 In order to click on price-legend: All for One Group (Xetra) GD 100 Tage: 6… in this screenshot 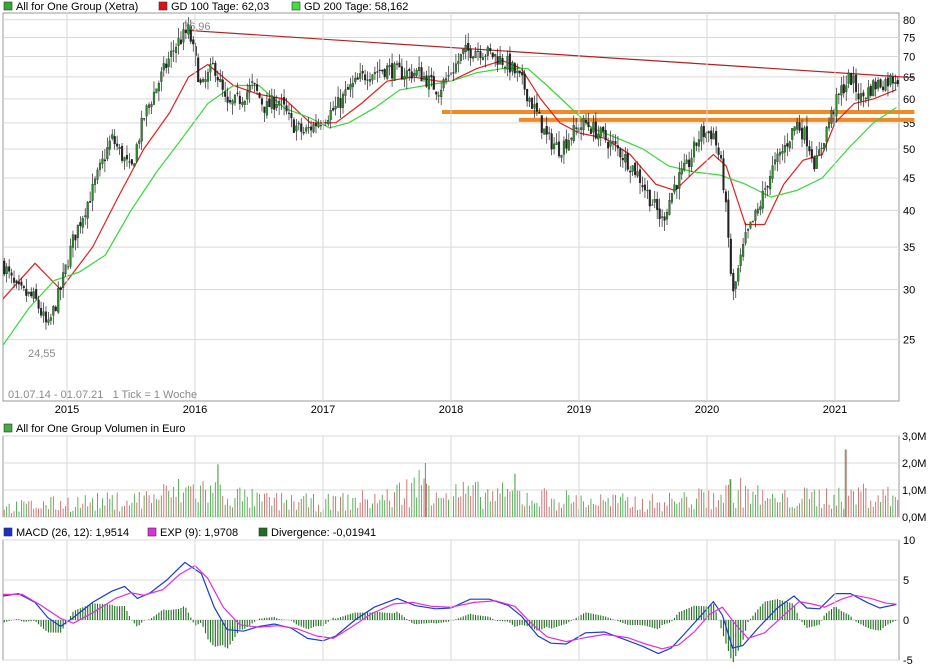, I will do `click(205, 7)`.